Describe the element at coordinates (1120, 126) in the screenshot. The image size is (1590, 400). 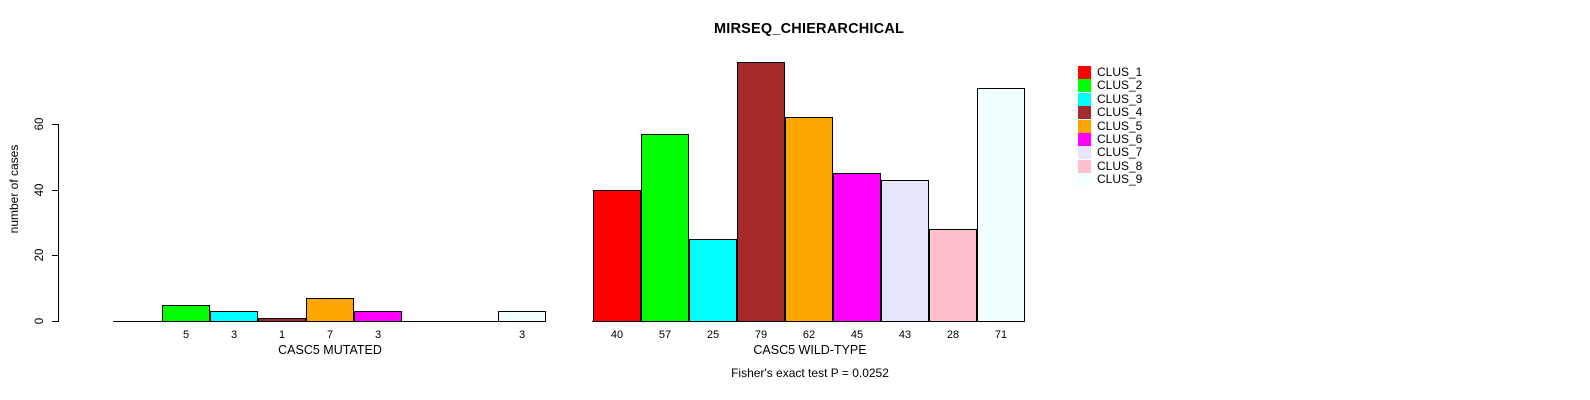
I see `legend-label-clus_5: CLUS_5` at that location.